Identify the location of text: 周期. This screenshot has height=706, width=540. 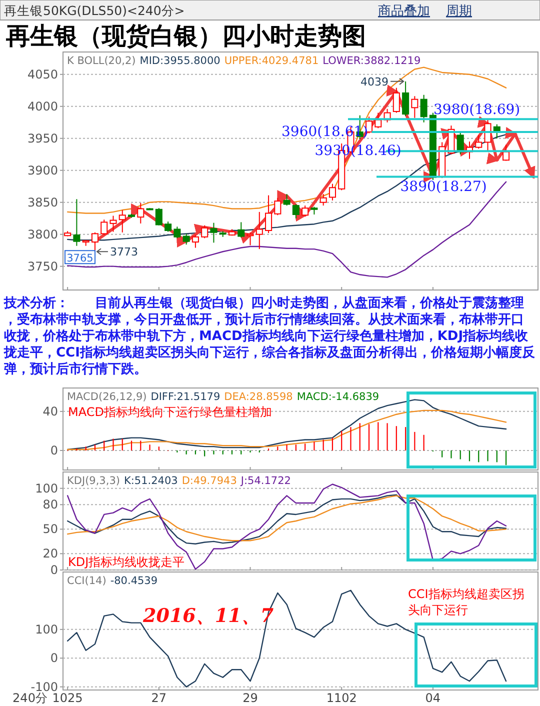
(459, 11).